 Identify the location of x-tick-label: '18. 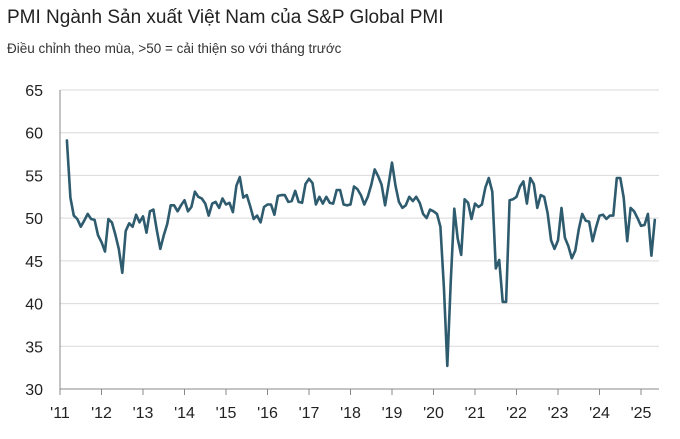
(350, 413).